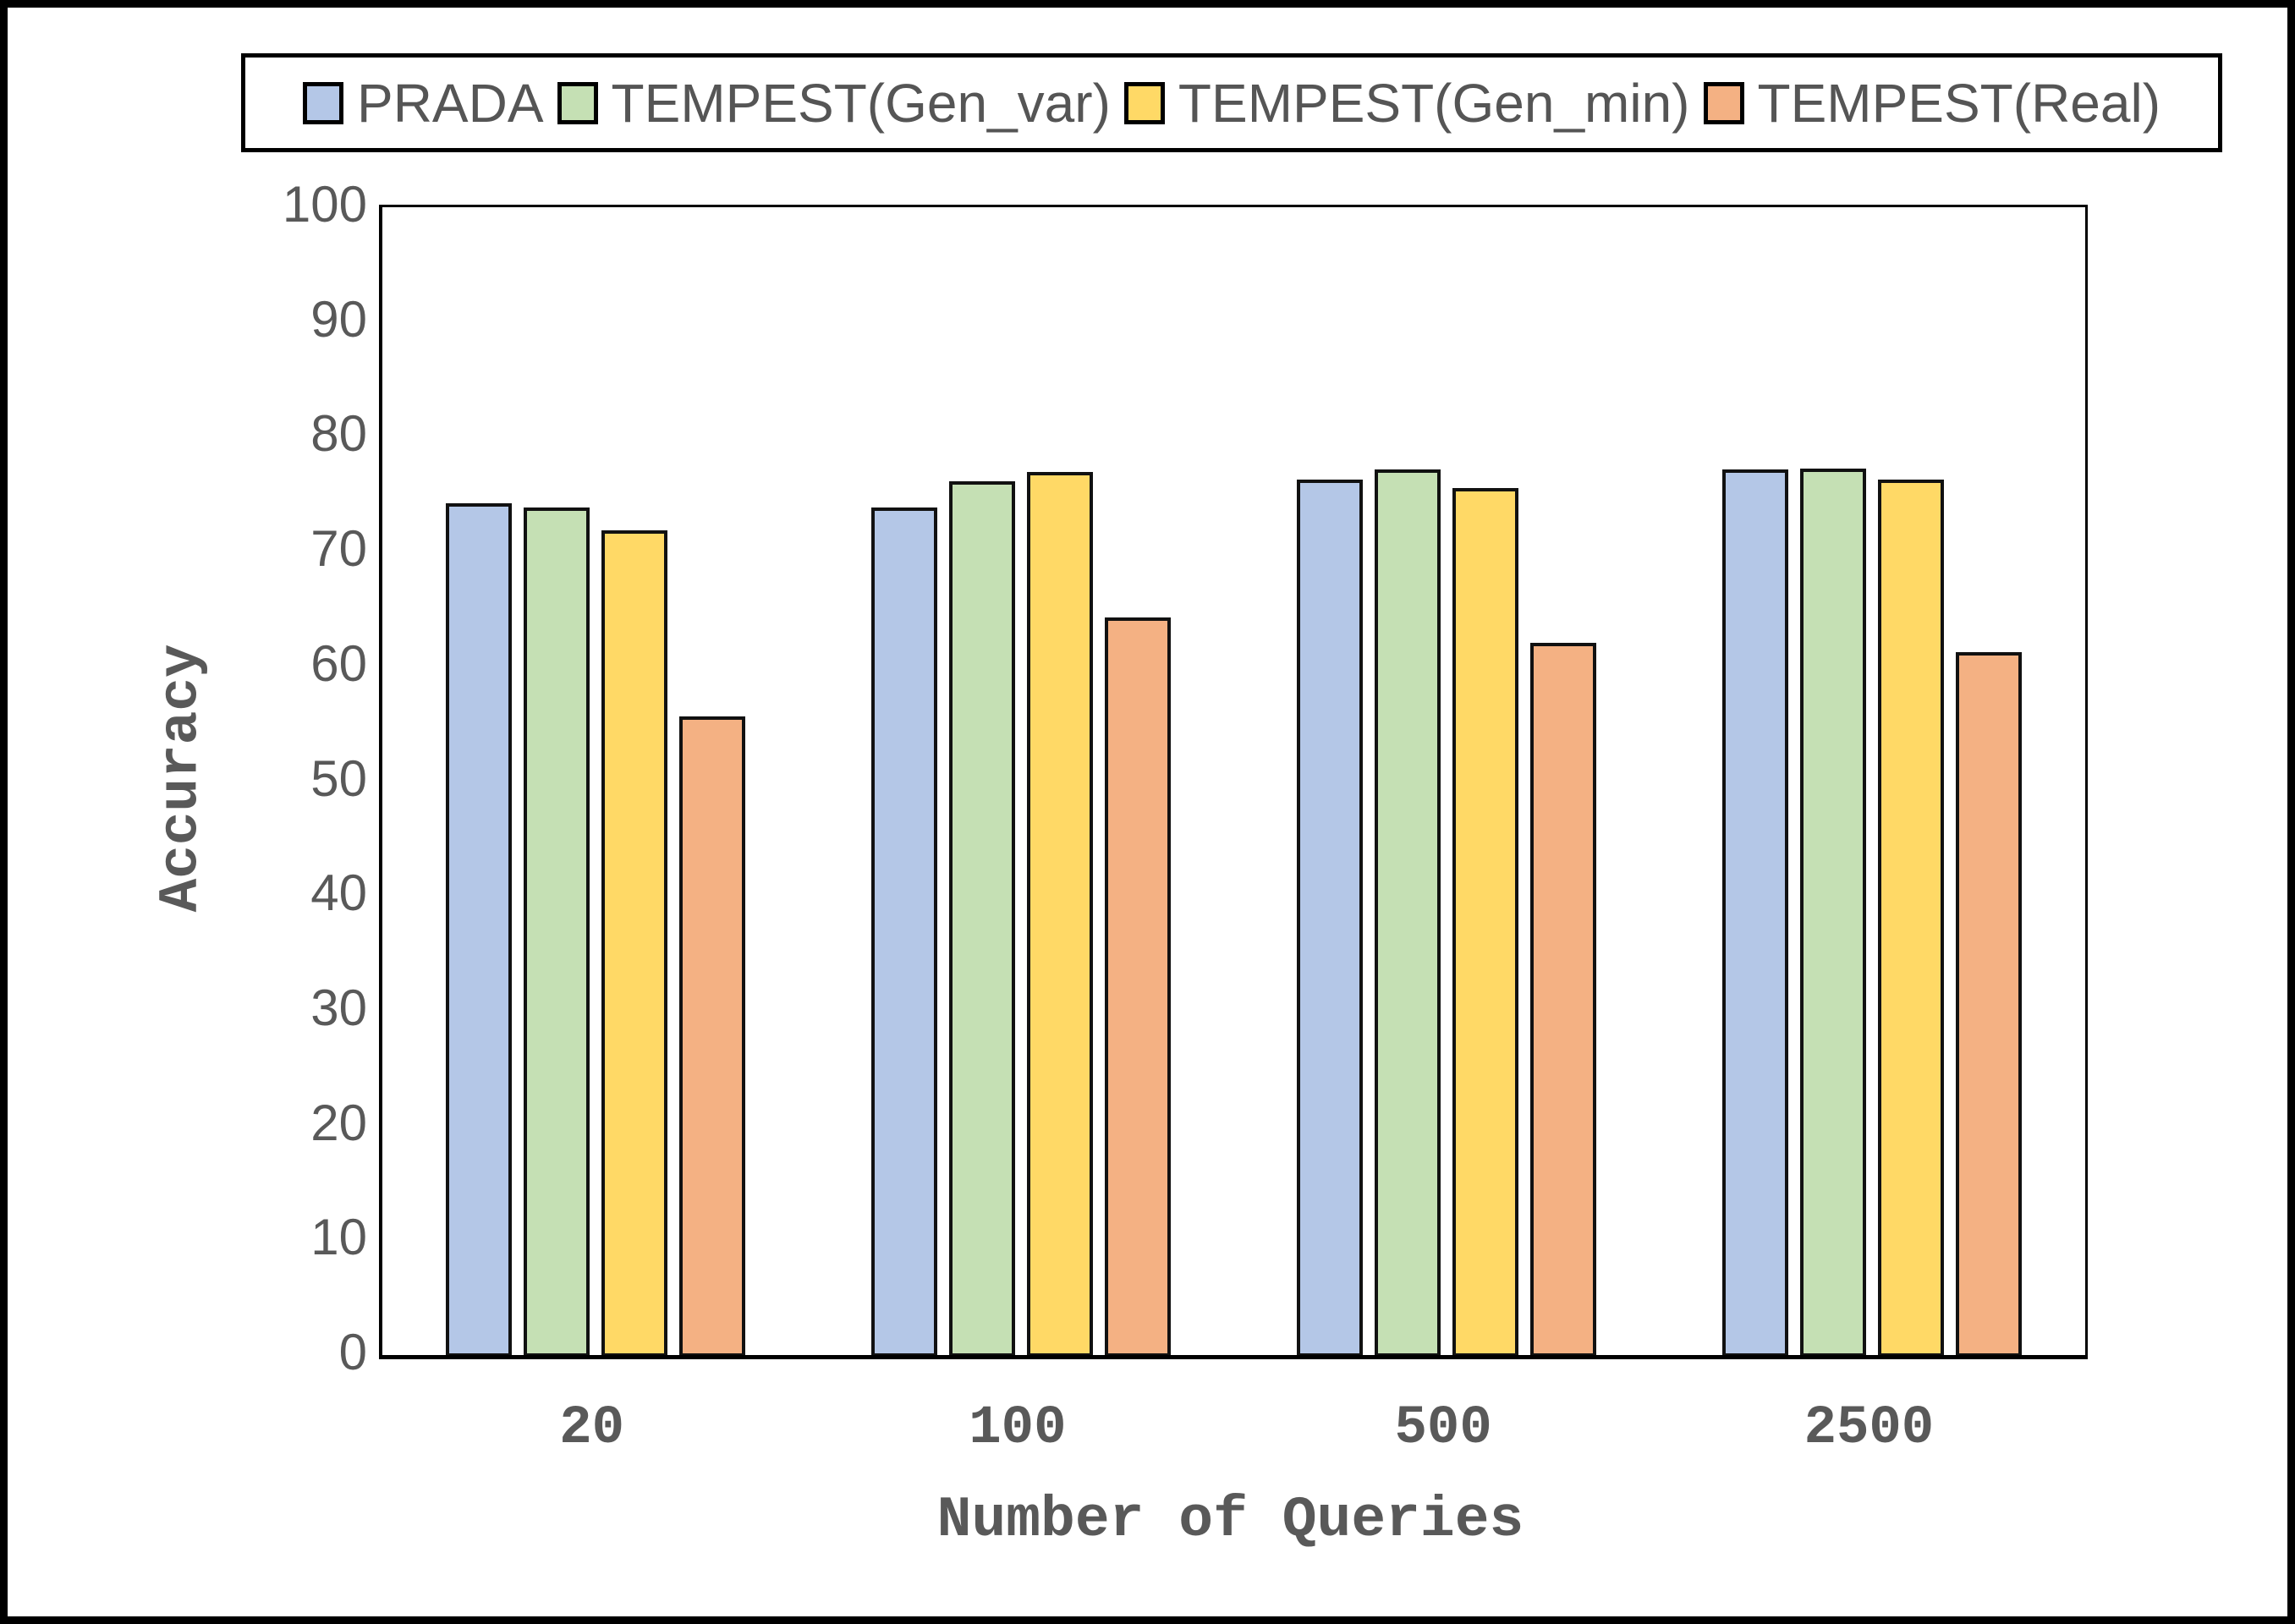  I want to click on legend-item-tempest-2: TEMPEST(Gen_min), so click(1407, 103).